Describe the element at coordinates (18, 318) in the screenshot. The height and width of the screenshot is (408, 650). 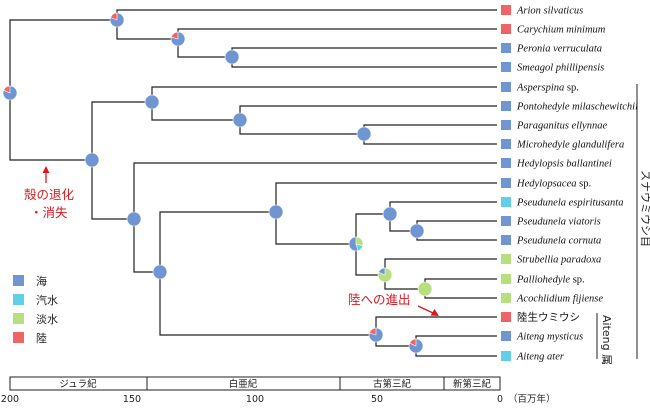
I see `legend-swatch-freshwater` at that location.